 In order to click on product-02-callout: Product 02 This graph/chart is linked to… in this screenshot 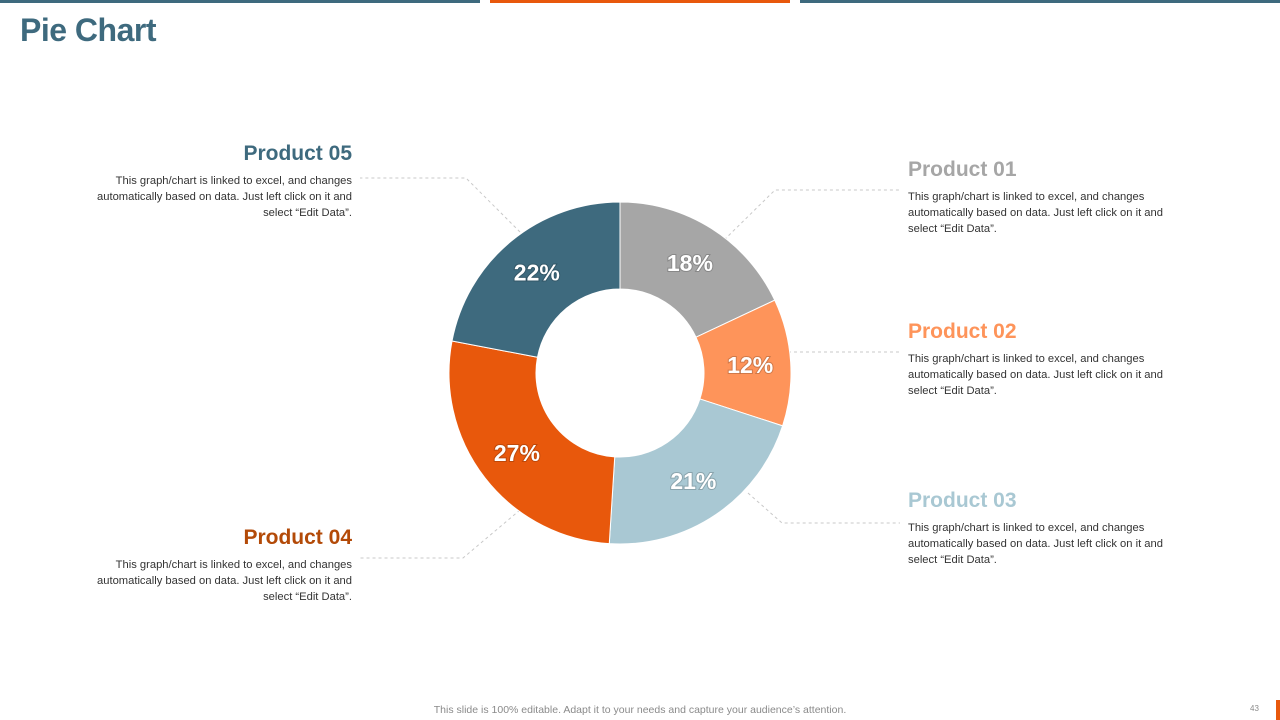, I will do `click(1037, 359)`.